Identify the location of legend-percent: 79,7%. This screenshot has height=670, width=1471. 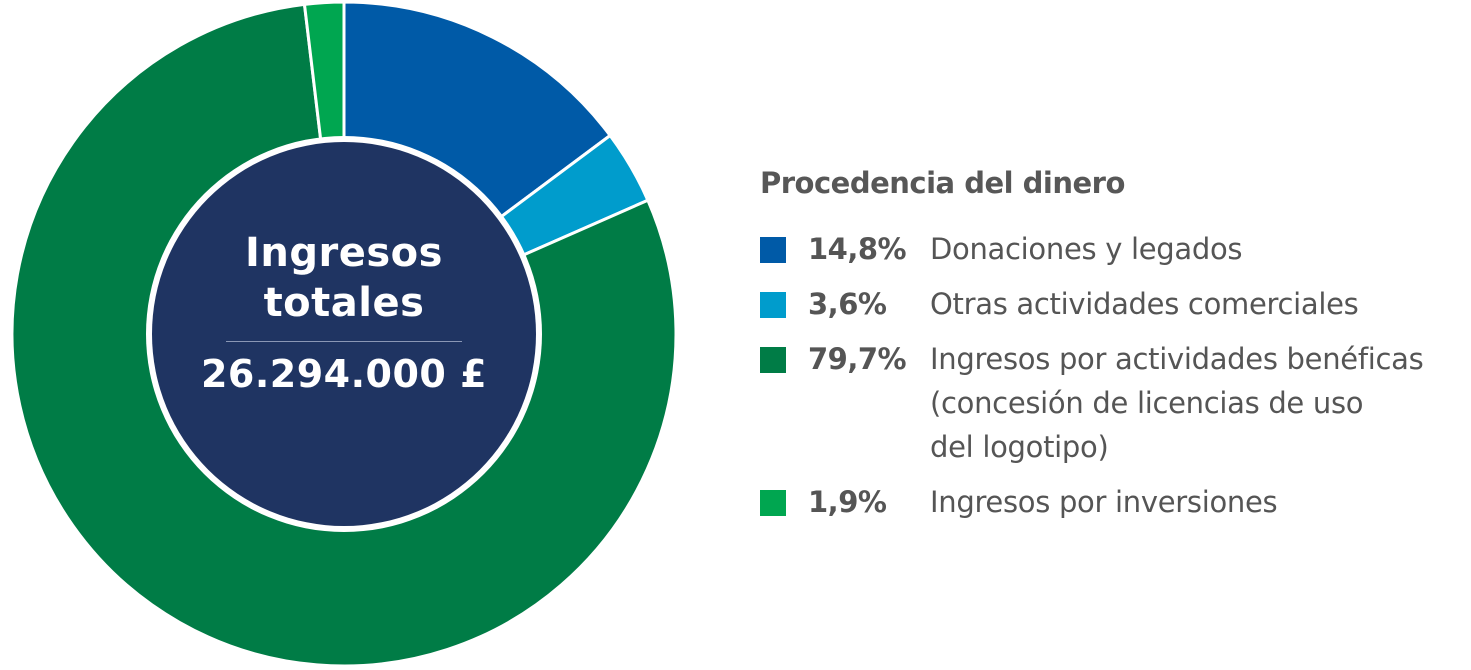
(857, 359).